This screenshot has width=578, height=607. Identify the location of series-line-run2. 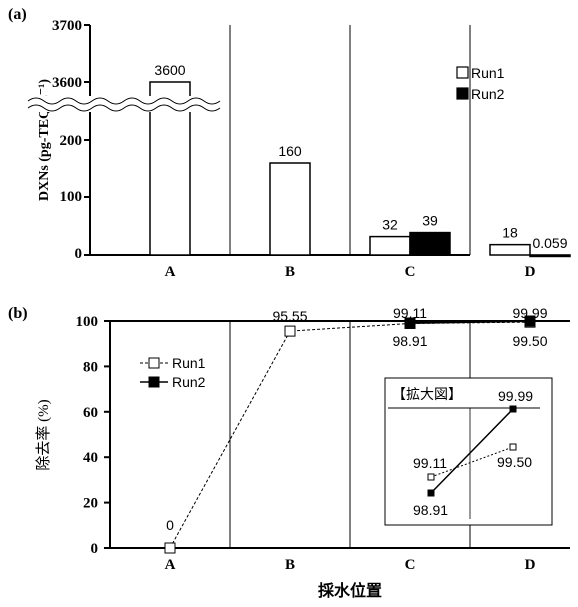
(470, 322).